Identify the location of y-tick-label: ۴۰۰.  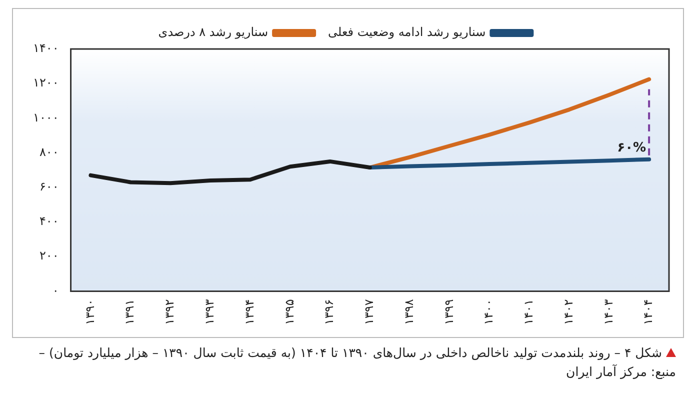
(49, 221).